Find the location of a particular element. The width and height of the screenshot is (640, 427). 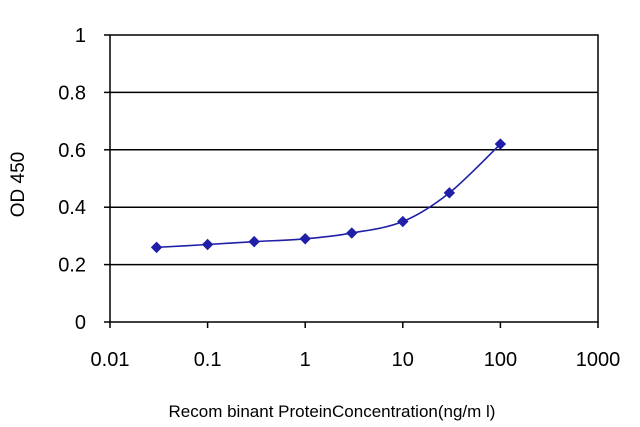

y-axis-label: OD 450 is located at coordinates (18, 184).